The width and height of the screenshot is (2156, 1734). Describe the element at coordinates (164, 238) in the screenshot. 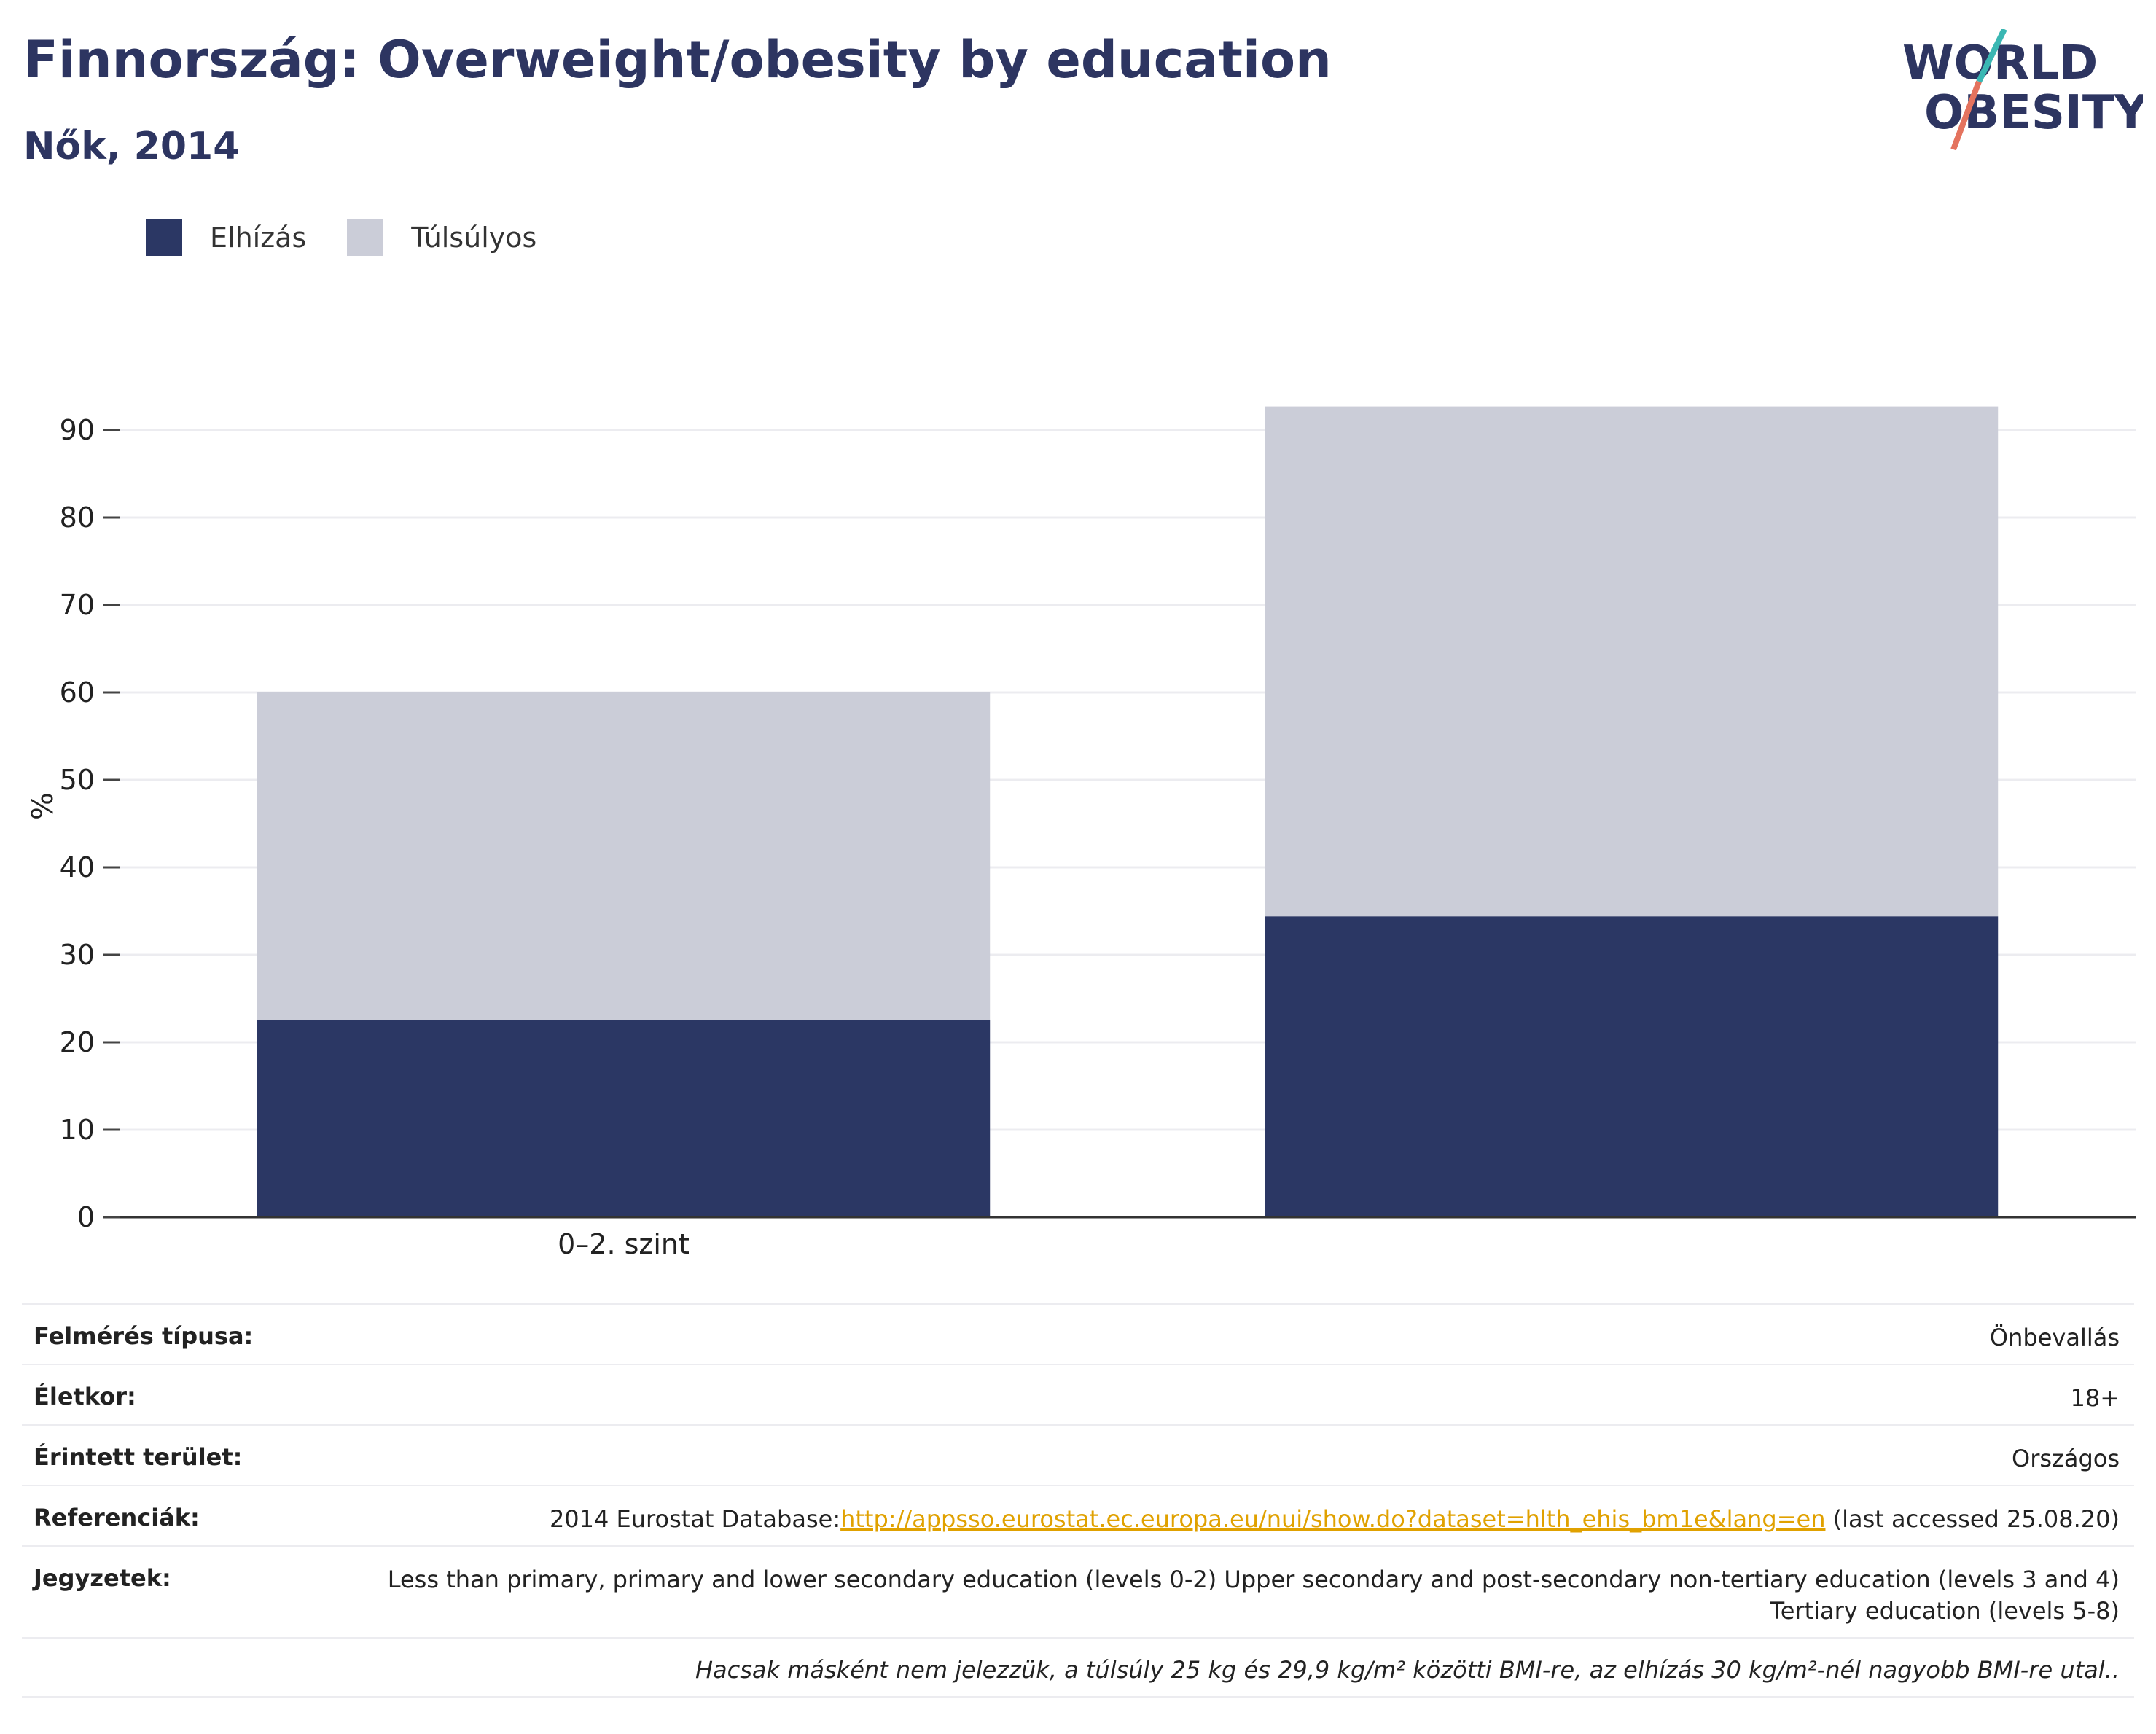

I see `legend-swatch-obesity` at that location.